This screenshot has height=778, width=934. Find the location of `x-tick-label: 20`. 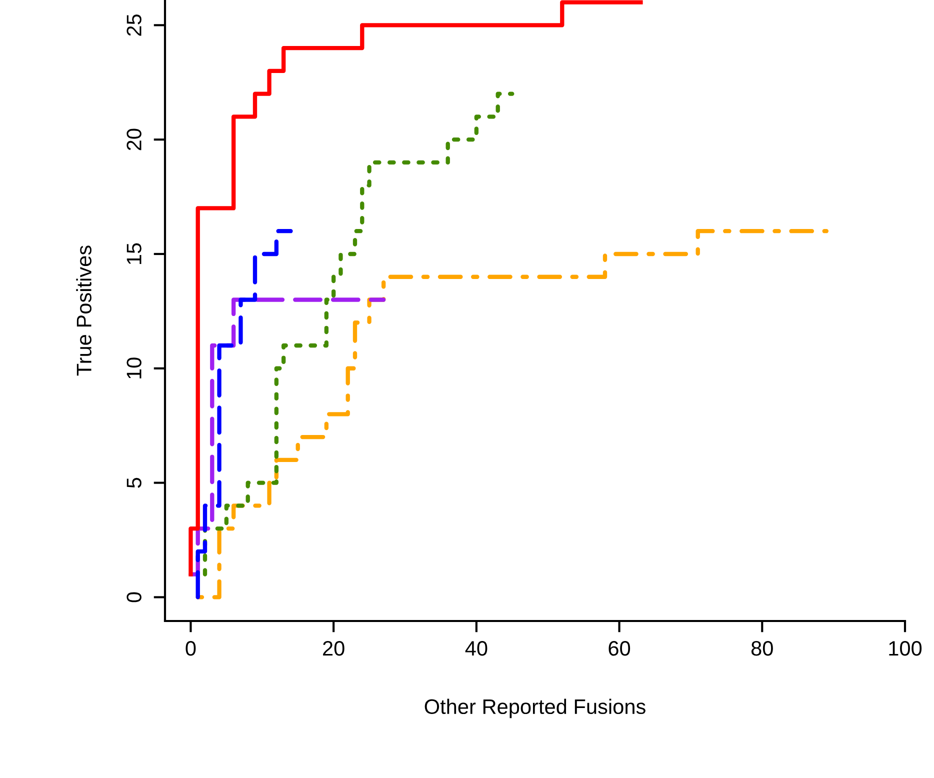

x-tick-label: 20 is located at coordinates (333, 648).